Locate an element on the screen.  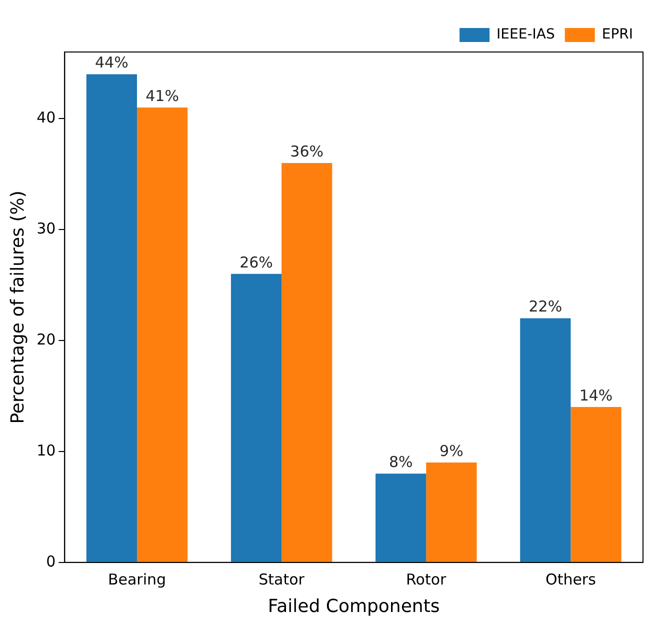
data-label: 44% is located at coordinates (111, 63).